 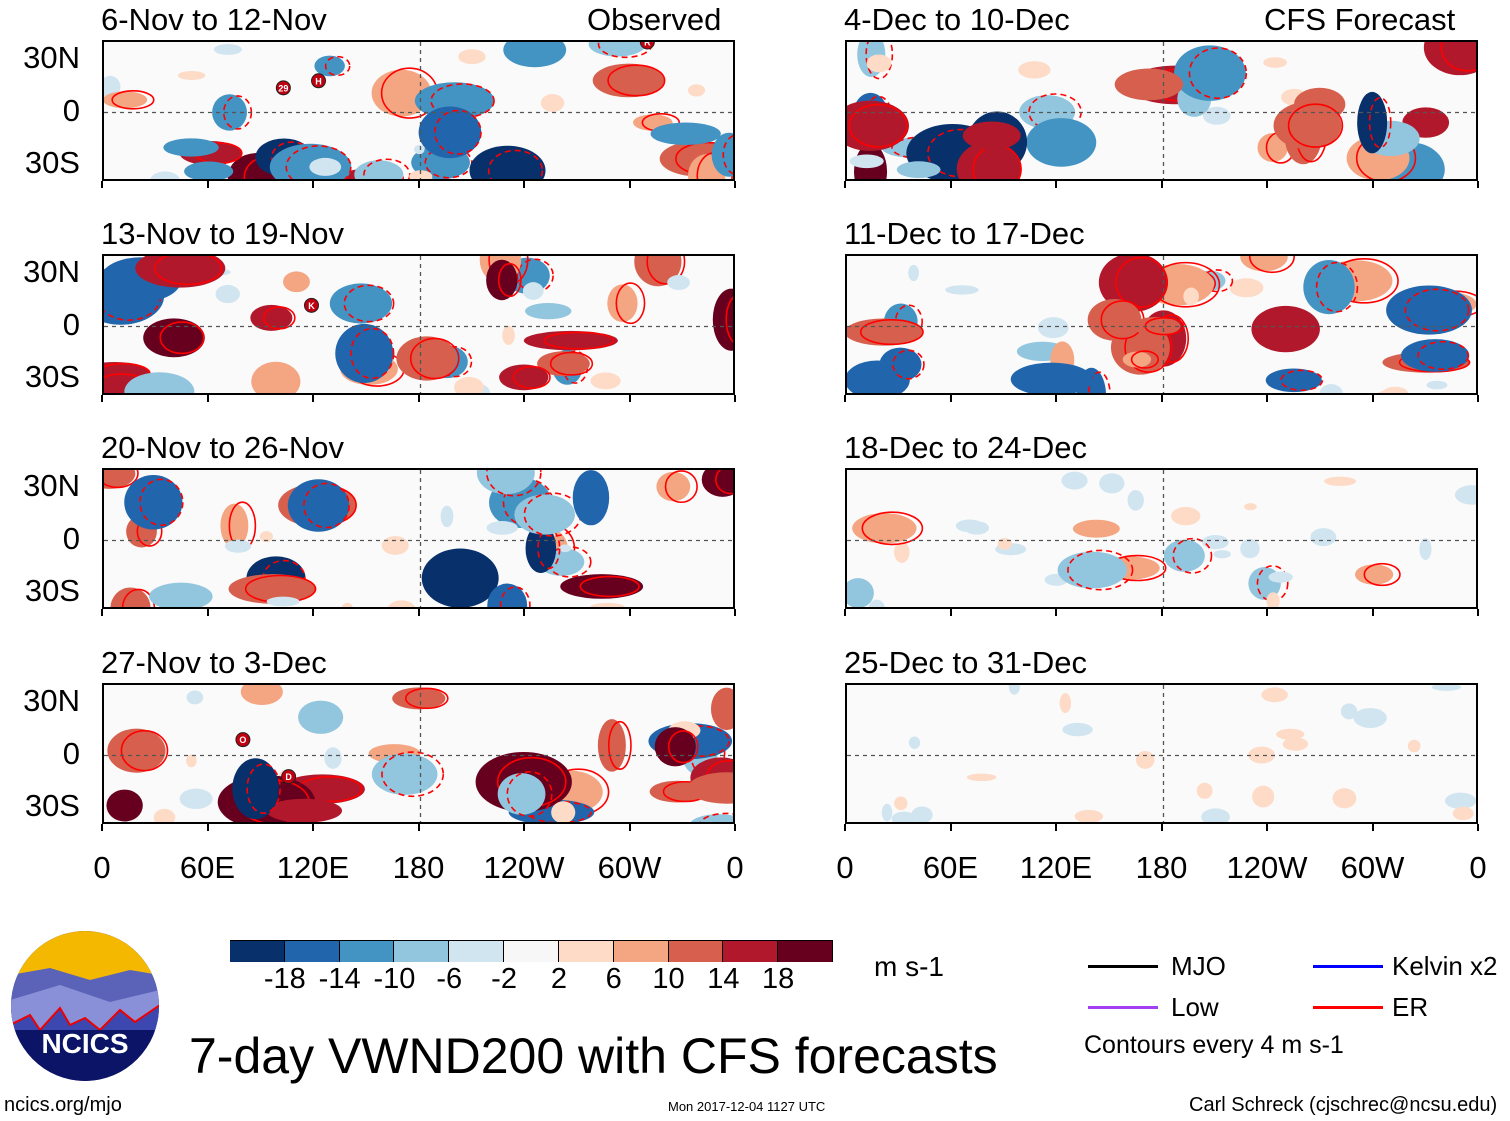 What do you see at coordinates (289, 777) in the screenshot?
I see `tropical-cyclone-icon: D` at bounding box center [289, 777].